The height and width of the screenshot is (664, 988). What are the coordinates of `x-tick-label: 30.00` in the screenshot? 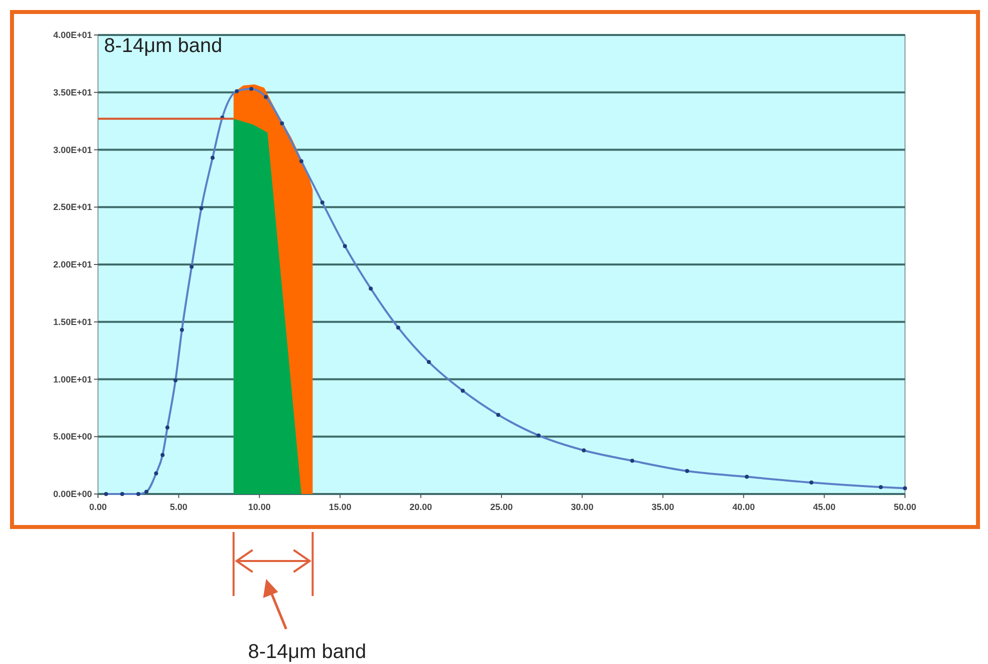 It's located at (582, 507).